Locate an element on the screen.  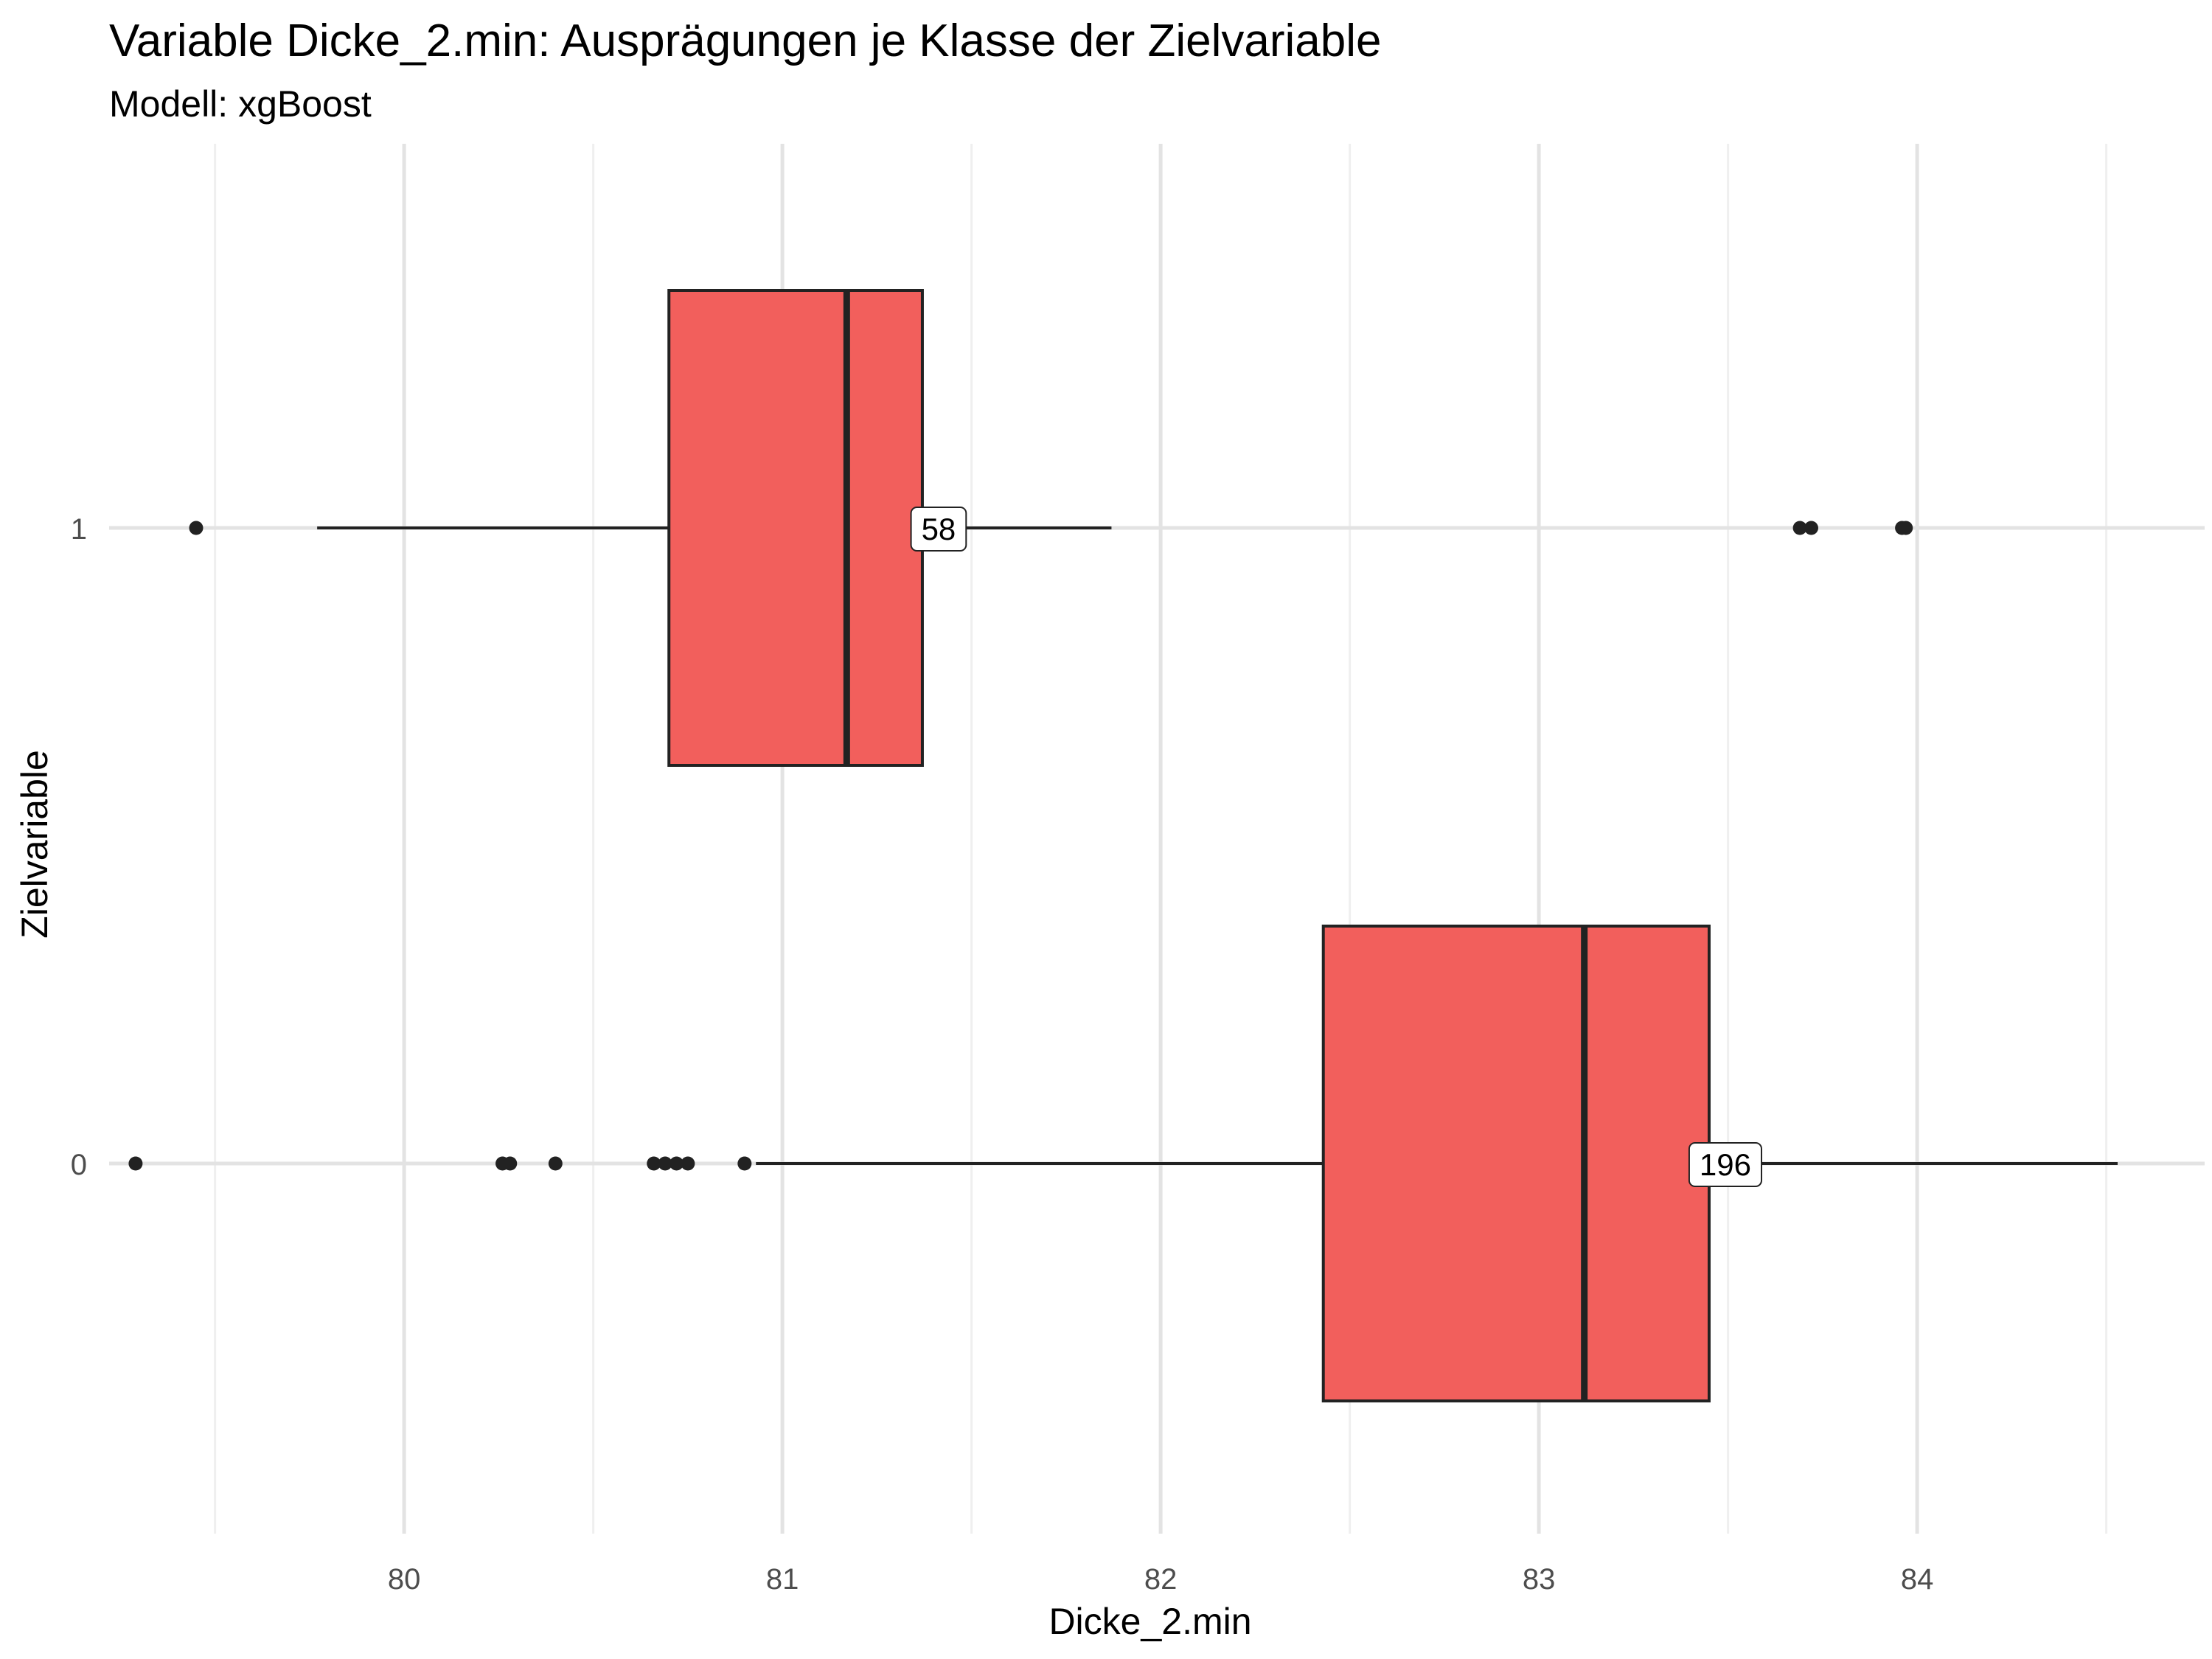
y-axis-ticks: 10 is located at coordinates (79, 847).